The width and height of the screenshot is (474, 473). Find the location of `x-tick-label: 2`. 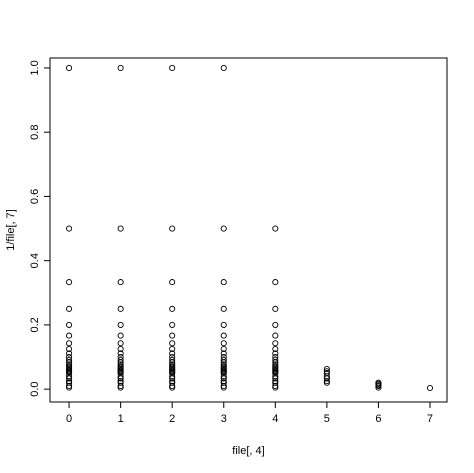

x-tick-label: 2 is located at coordinates (172, 419).